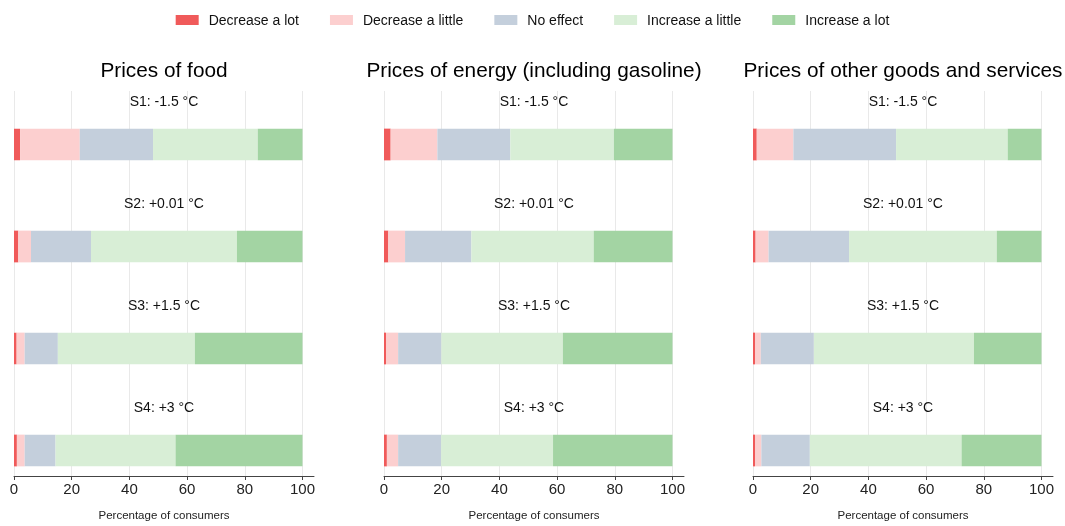 The height and width of the screenshot is (526, 1065). What do you see at coordinates (847, 20) in the screenshot?
I see `legend-label: Increase a lot` at bounding box center [847, 20].